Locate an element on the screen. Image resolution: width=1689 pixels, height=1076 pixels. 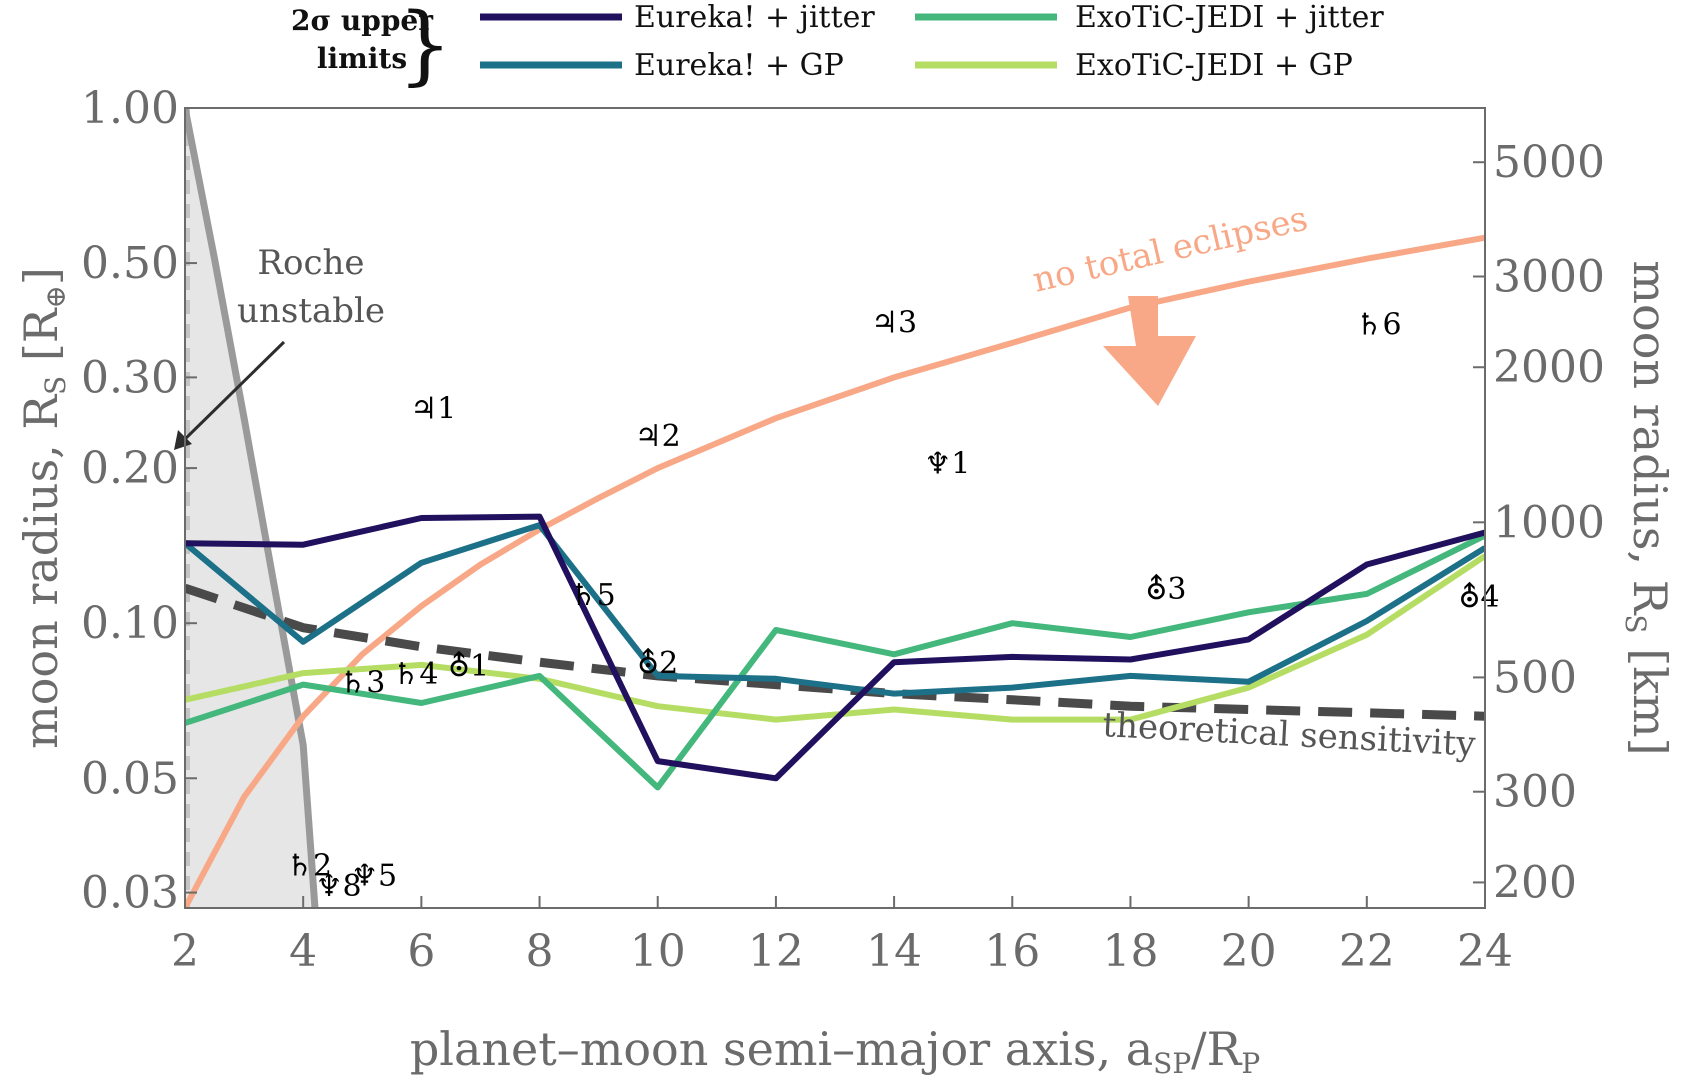
legend-group-label-line1: 2σ upper is located at coordinates (362, 20).